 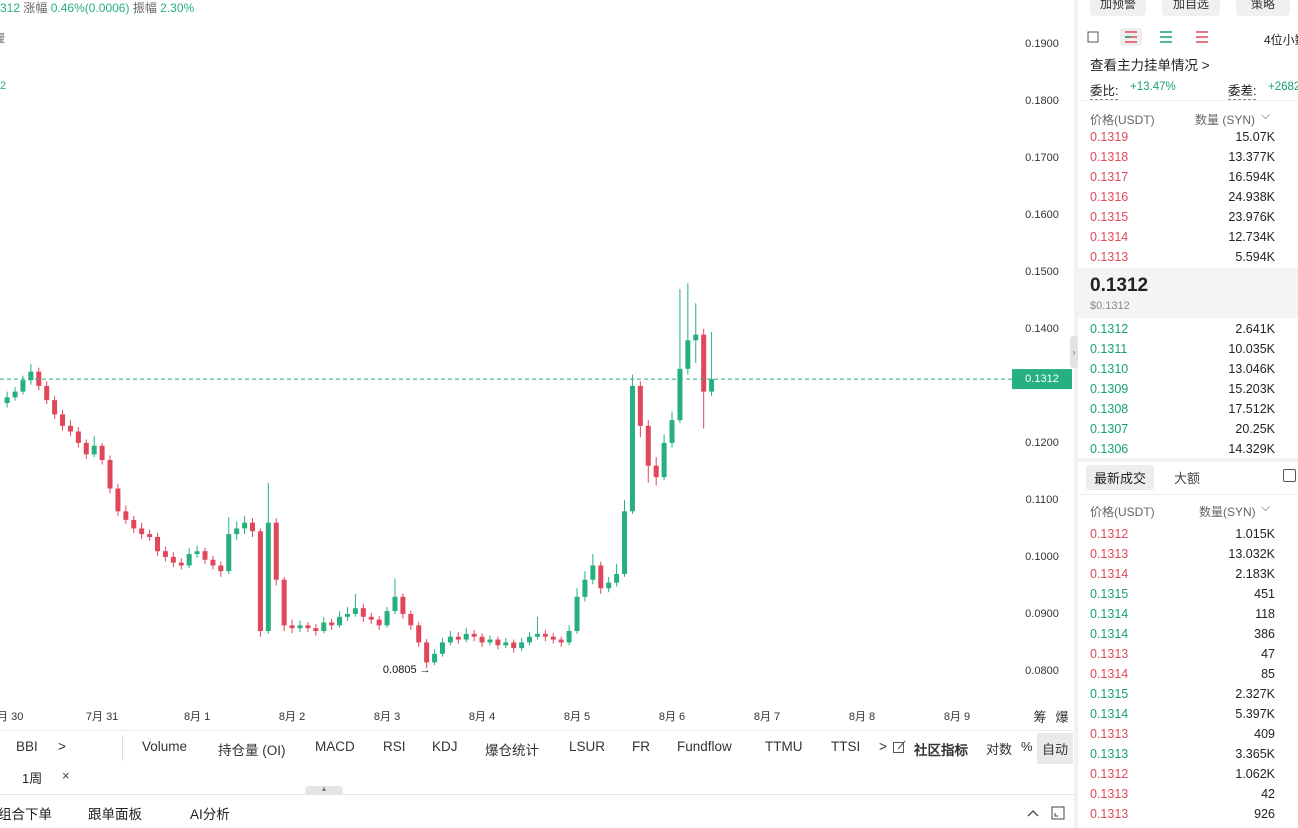 What do you see at coordinates (1182, 369) in the screenshot?
I see `row: 0.1310 13.046K` at bounding box center [1182, 369].